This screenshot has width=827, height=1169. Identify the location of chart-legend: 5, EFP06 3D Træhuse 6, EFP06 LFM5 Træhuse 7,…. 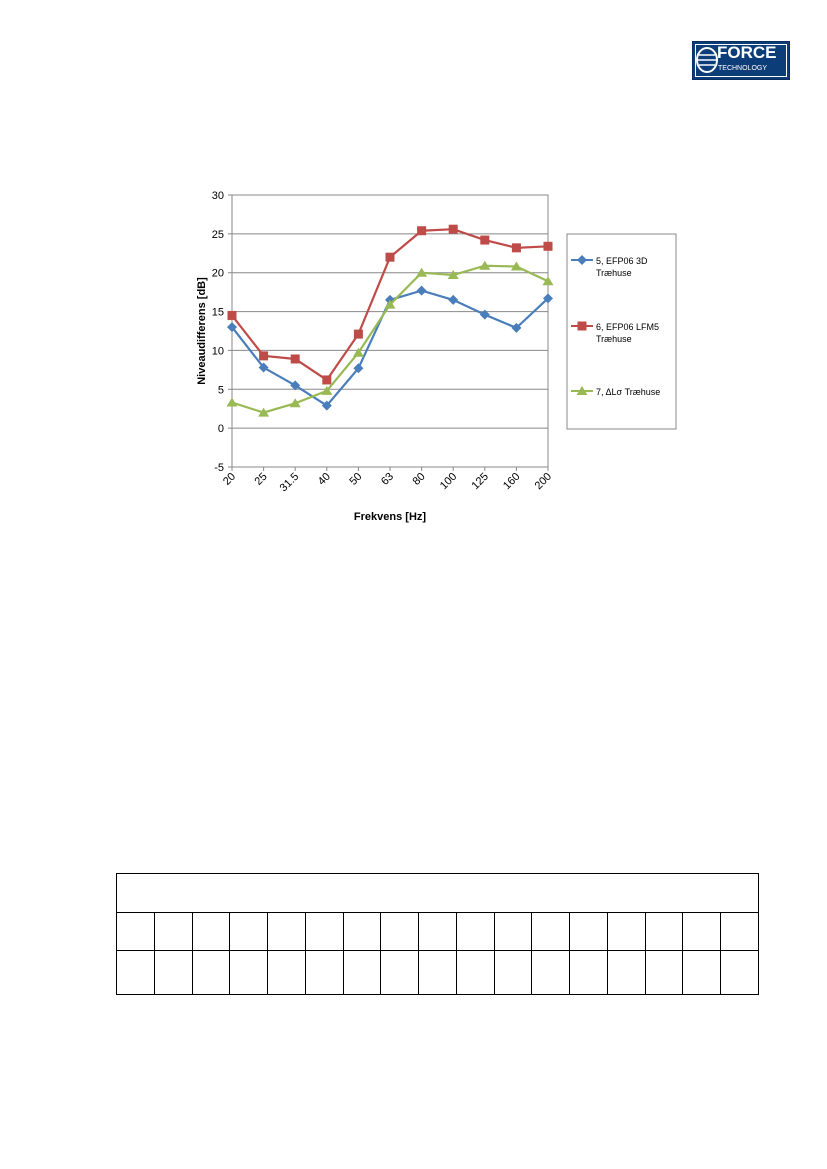
(615, 326).